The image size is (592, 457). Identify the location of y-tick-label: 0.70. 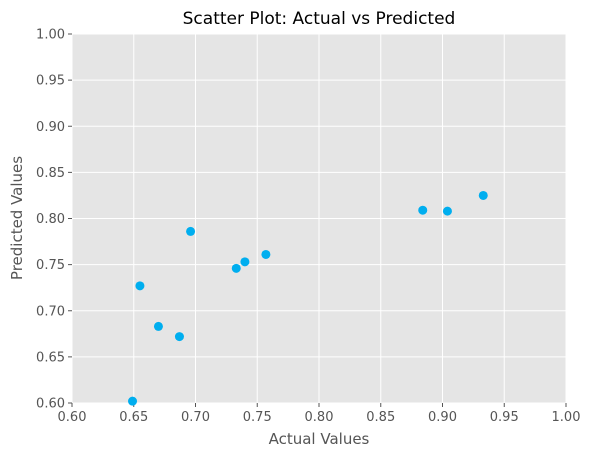
(50, 311).